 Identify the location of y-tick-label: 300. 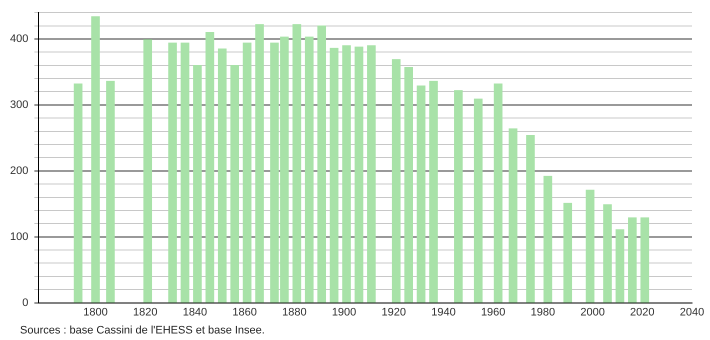
(19, 104).